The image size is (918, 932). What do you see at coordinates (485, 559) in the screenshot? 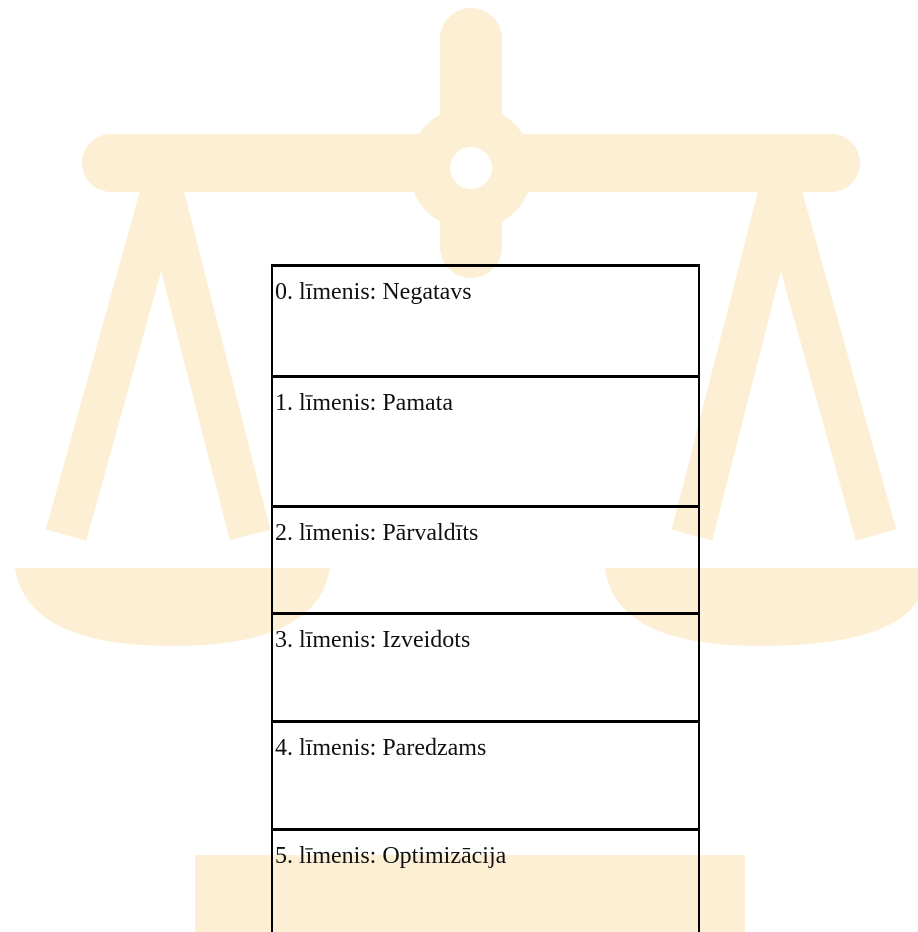
I see `level-cell: 2. līmenis: Pārvaldīts` at bounding box center [485, 559].